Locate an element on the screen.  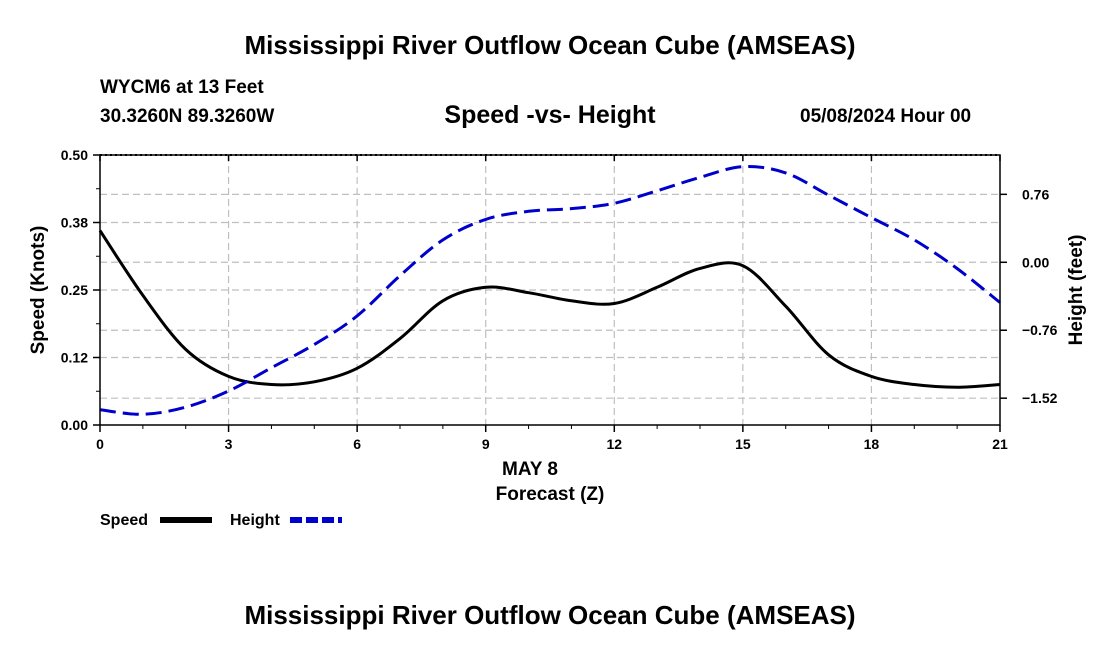
y-tick-label: 0.25 is located at coordinates (74, 290).